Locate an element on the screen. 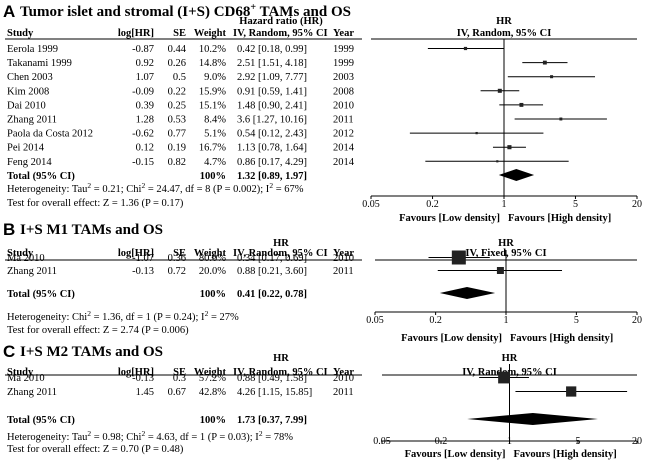 The height and width of the screenshot is (463, 650). study-year: 2011 is located at coordinates (343, 271).